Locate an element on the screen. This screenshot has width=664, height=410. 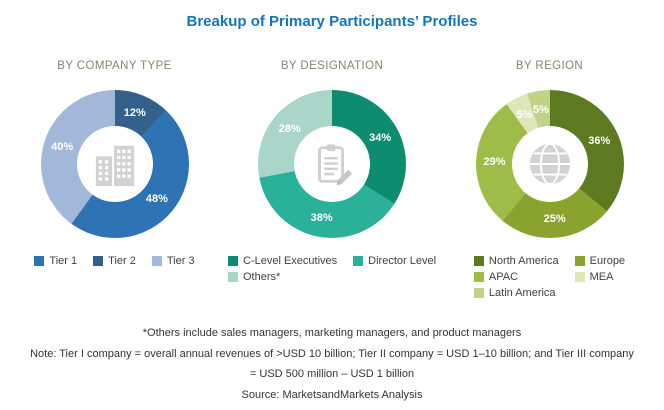
legend-item-tier2: Tier 2 is located at coordinates (114, 261).